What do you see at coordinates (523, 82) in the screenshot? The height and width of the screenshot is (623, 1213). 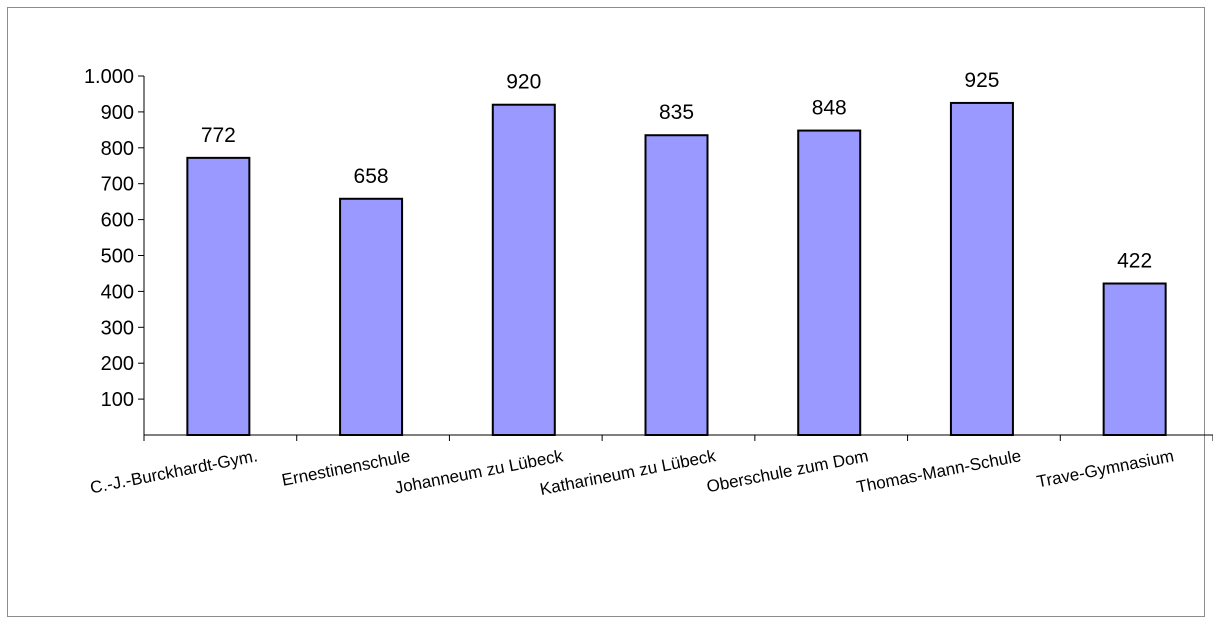 I see `data-label: 920` at bounding box center [523, 82].